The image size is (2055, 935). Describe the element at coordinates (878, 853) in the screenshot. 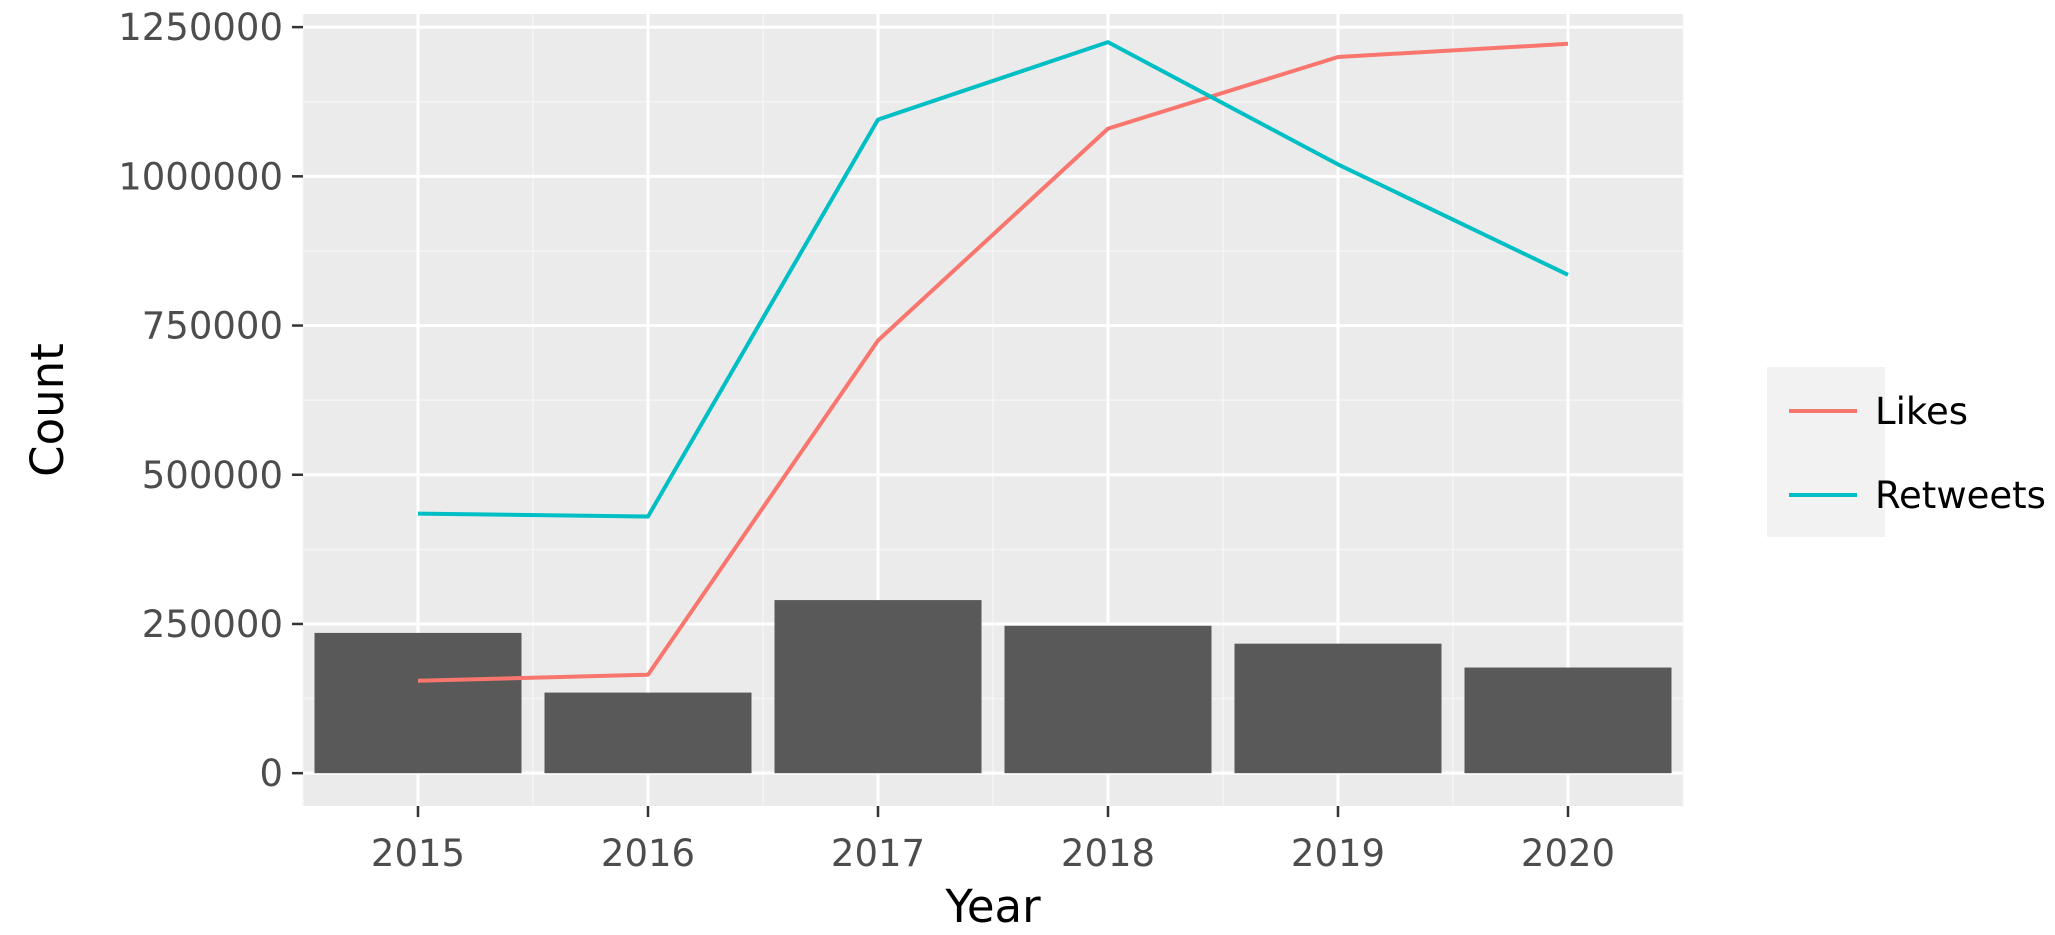

I see `x-tick-label: 2017` at that location.